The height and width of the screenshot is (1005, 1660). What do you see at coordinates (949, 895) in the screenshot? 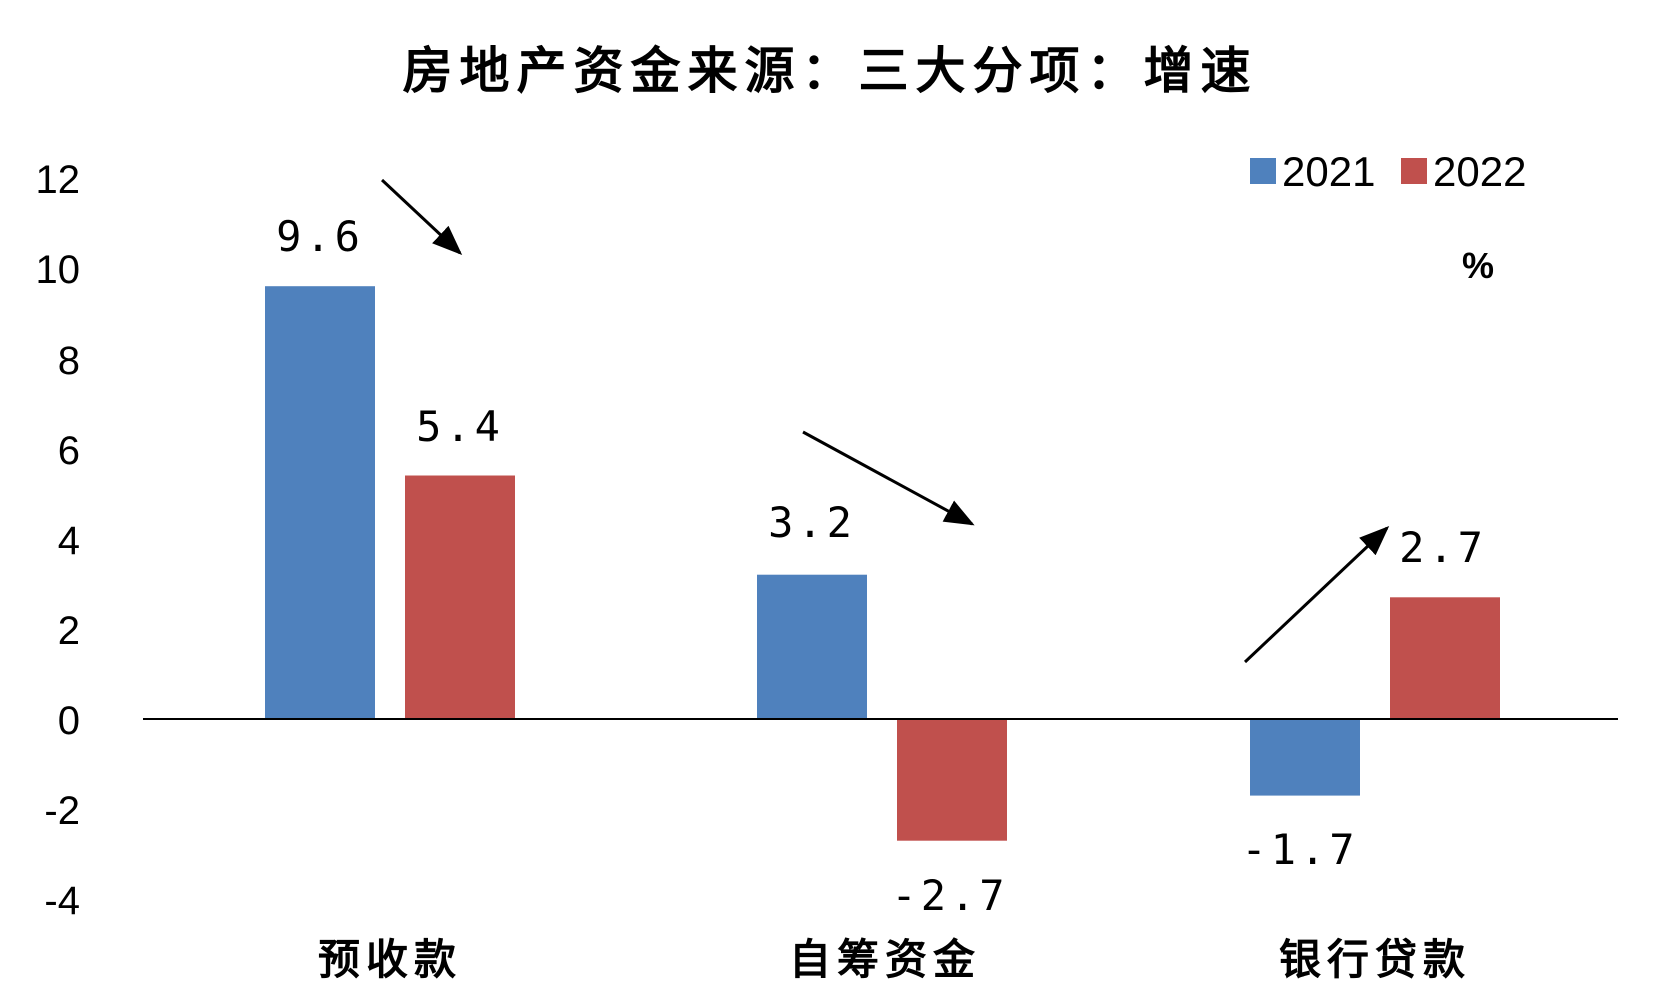
I see `data-label: -2.7` at bounding box center [949, 895].